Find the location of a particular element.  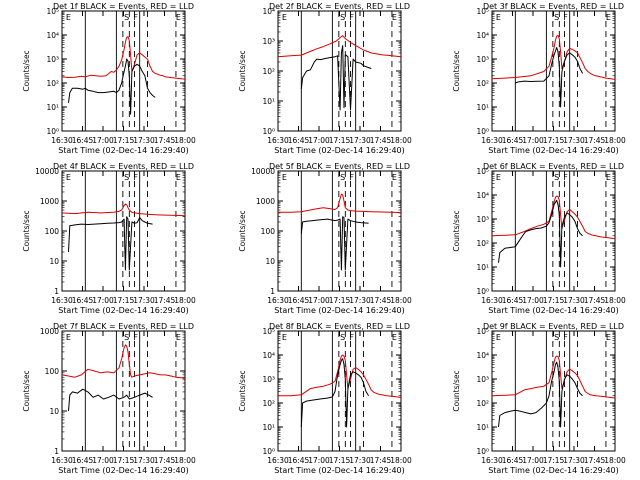

chart-title: Det 5f BLACK = Events, RED = LLD is located at coordinates (339, 166).